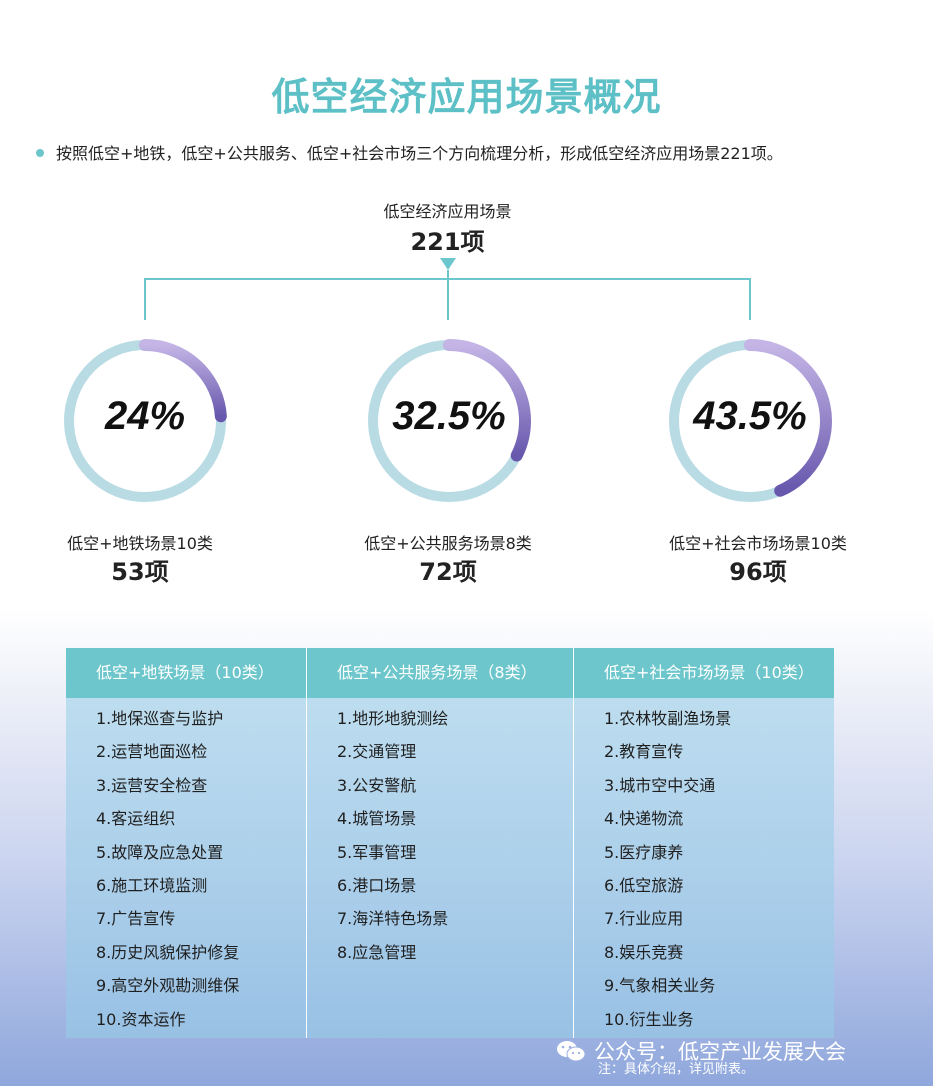 The image size is (933, 1086). Describe the element at coordinates (644, 852) in the screenshot. I see `list-item: 5.医疗康养` at that location.